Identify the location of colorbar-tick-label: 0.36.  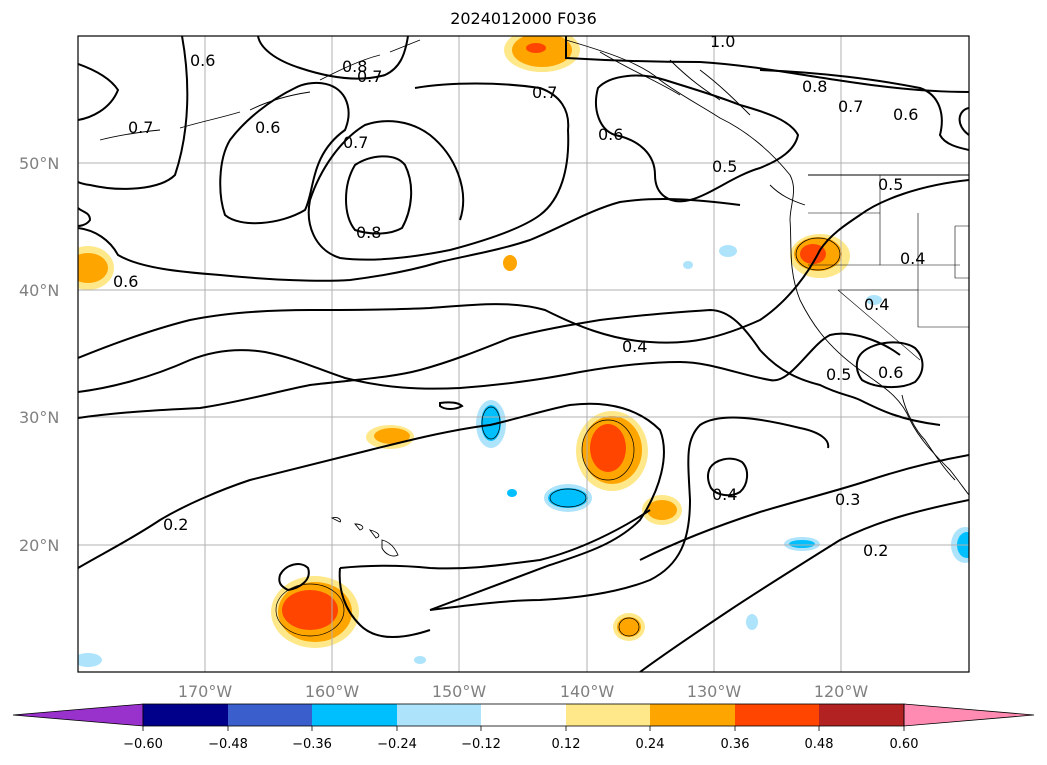
(735, 744).